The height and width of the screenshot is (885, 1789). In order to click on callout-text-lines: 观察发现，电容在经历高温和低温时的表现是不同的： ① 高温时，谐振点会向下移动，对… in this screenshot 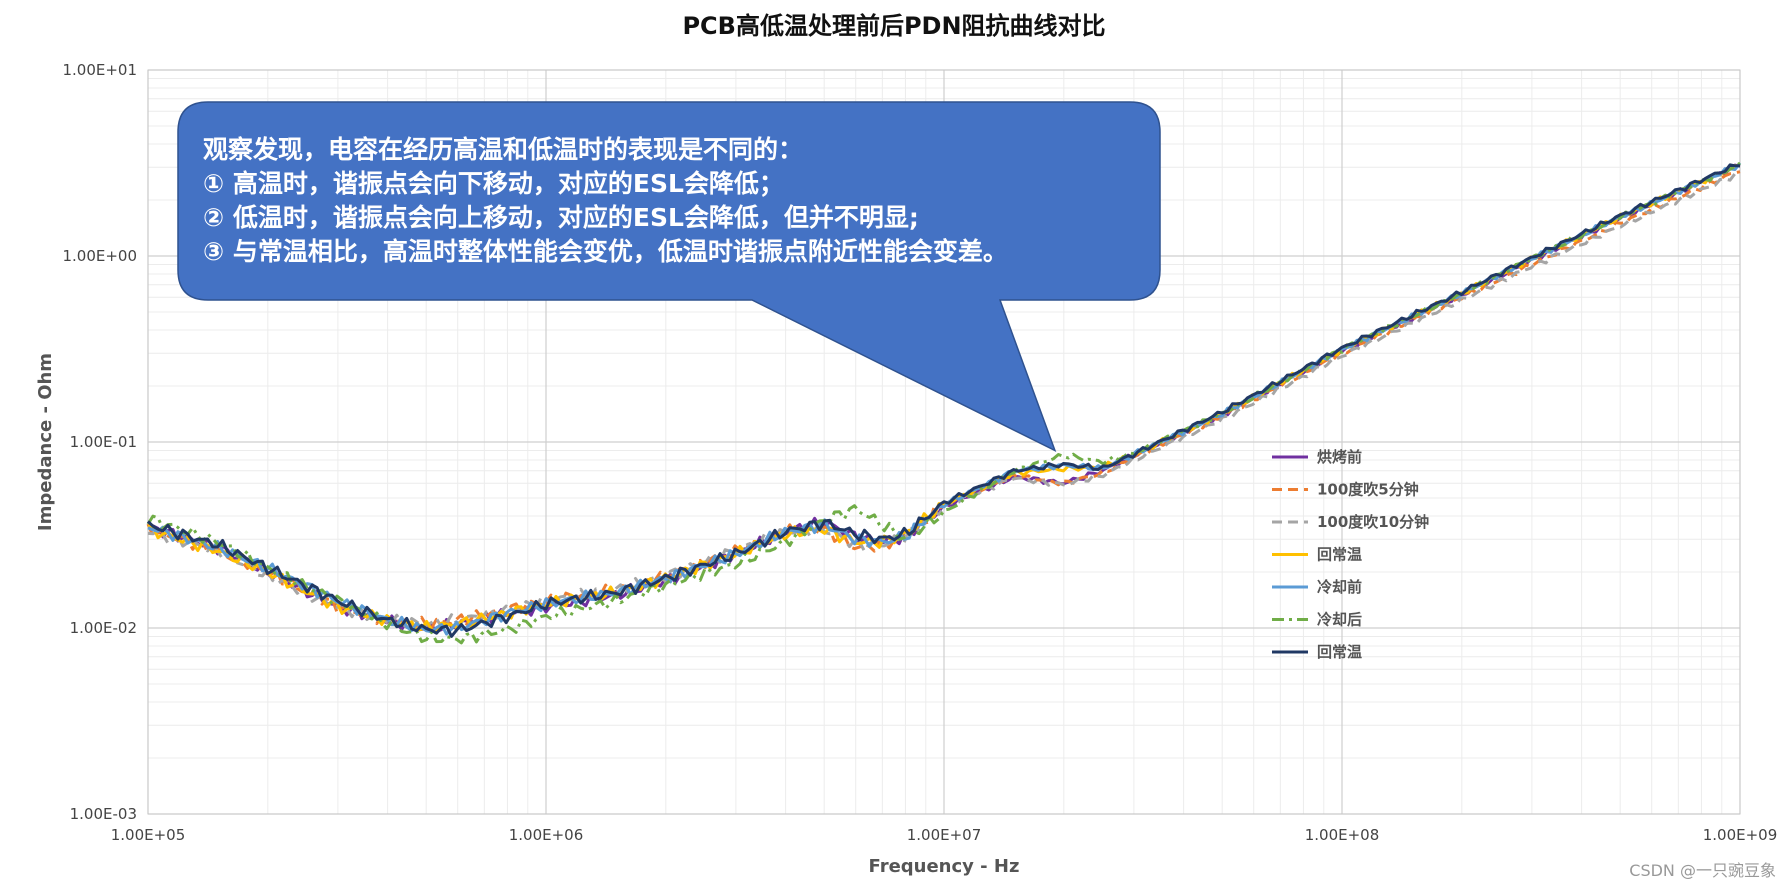, I will do `click(605, 200)`.